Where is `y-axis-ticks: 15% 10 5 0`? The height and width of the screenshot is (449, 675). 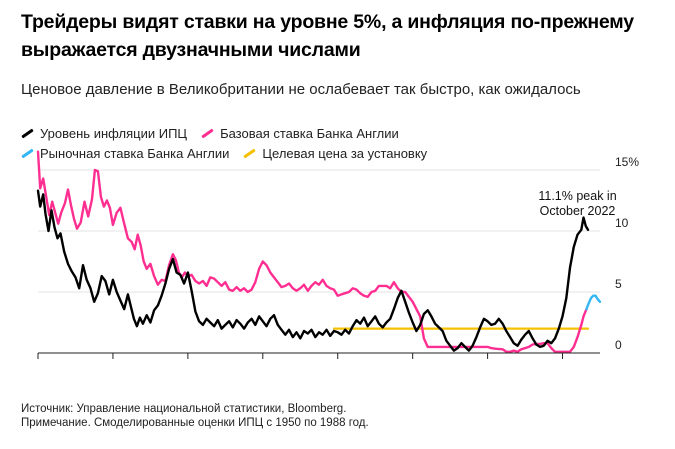 y-axis-ticks: 15% 10 5 0 is located at coordinates (627, 253).